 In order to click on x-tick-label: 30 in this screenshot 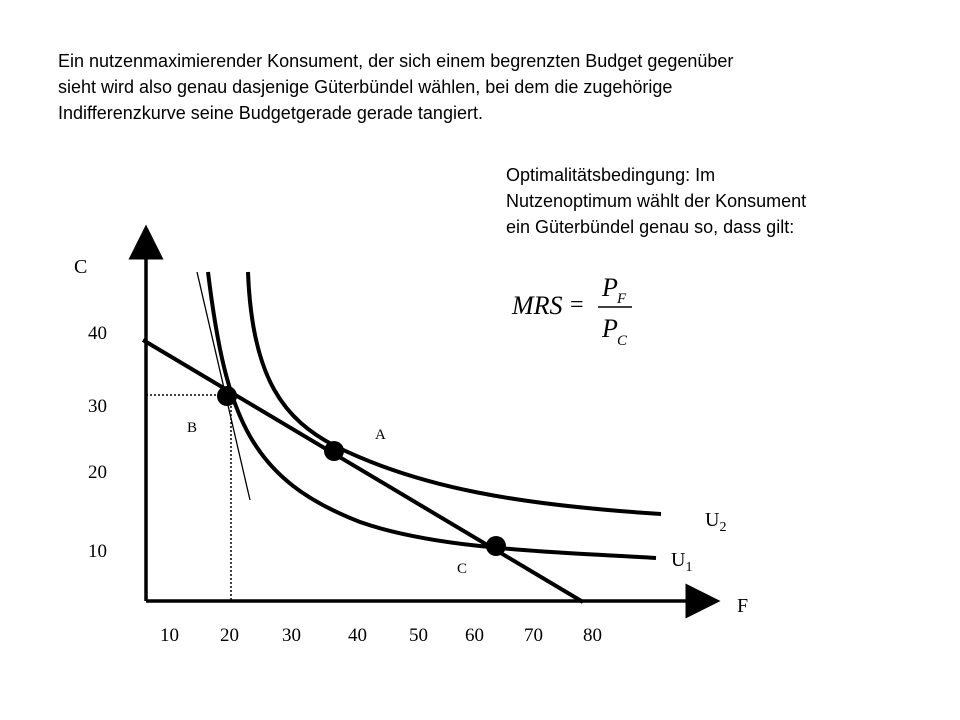, I will do `click(291, 635)`.